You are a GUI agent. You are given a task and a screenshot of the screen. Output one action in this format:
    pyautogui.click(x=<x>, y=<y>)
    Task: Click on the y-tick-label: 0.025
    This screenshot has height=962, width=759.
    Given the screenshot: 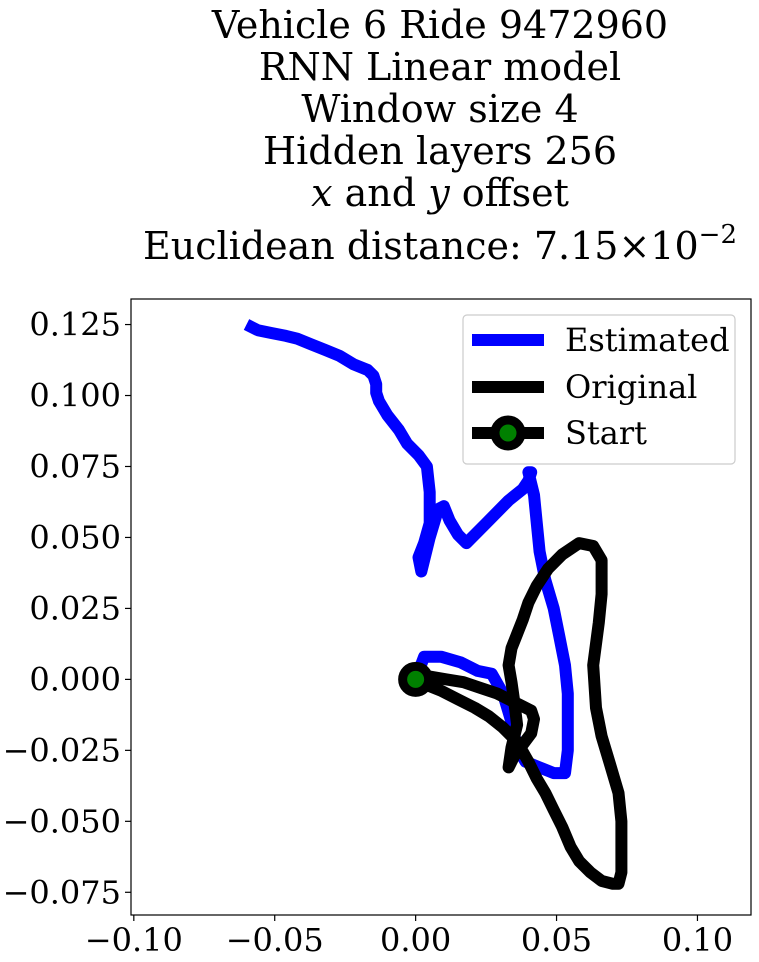 What is the action you would take?
    pyautogui.click(x=75, y=608)
    